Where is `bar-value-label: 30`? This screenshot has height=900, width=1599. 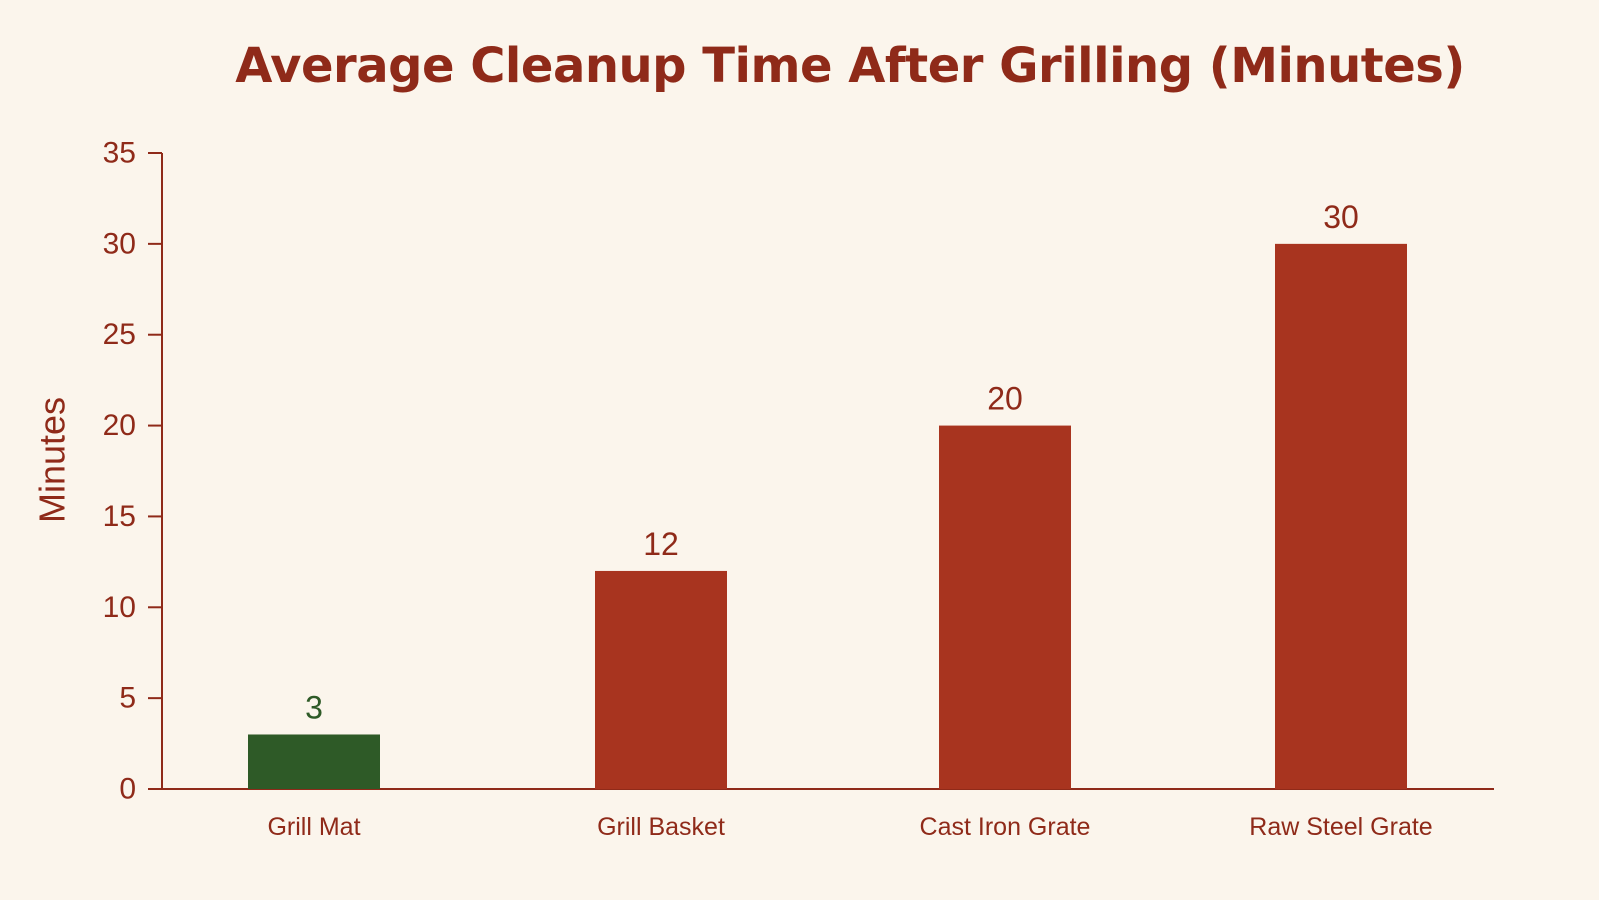 bar-value-label: 30 is located at coordinates (1341, 217).